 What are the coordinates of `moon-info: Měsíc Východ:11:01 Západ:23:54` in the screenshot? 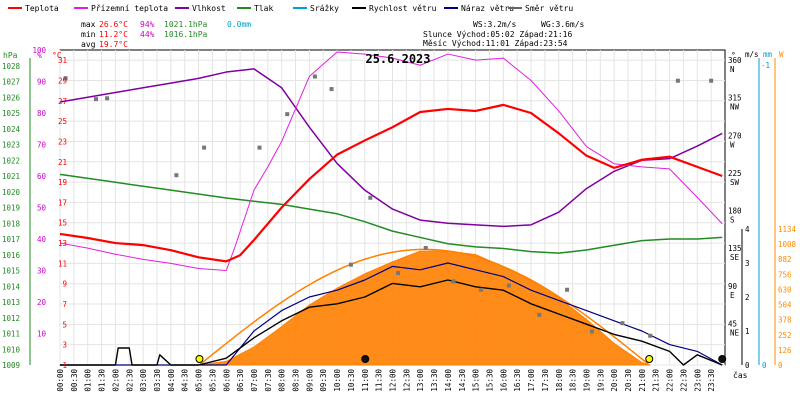 It's located at (495, 43).